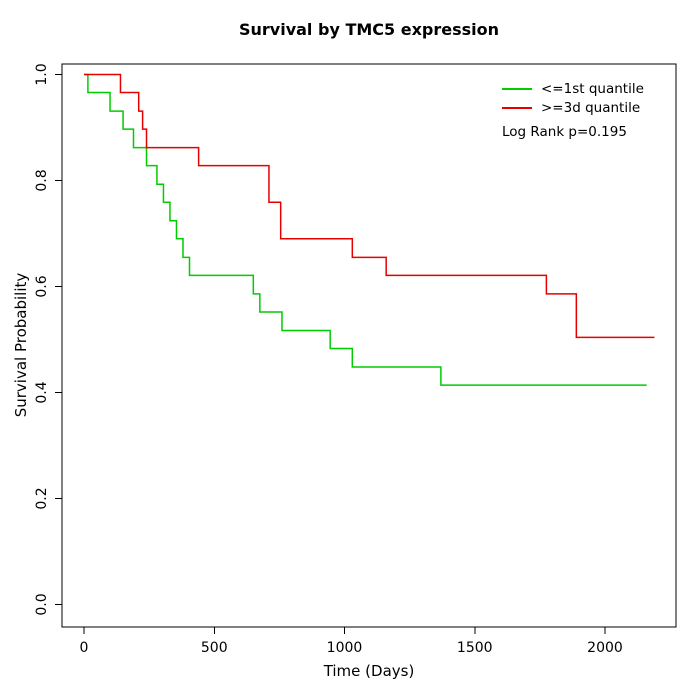 The width and height of the screenshot is (700, 700). I want to click on legend-item-low: <=1st quantile, so click(573, 88).